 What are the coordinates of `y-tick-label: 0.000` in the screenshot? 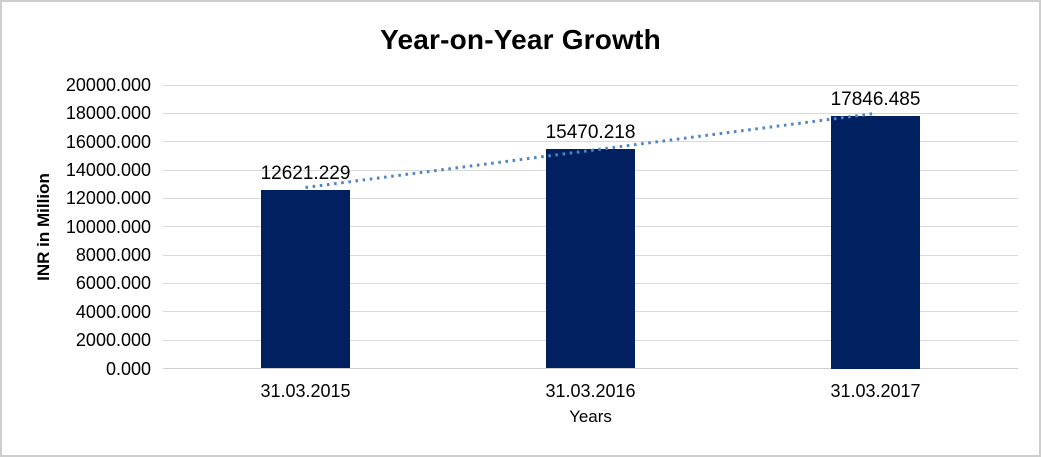 It's located at (128, 368).